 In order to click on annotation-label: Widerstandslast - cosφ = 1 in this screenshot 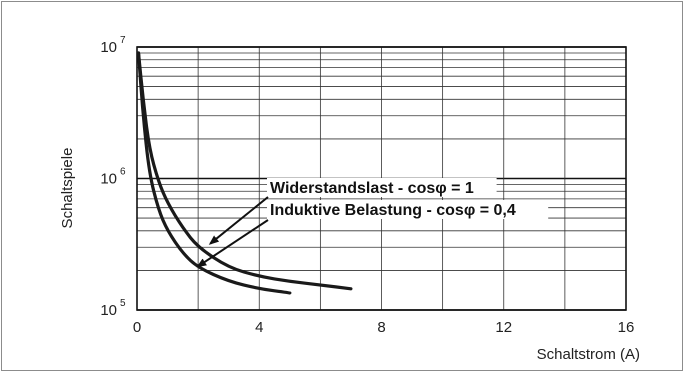, I will do `click(372, 188)`.